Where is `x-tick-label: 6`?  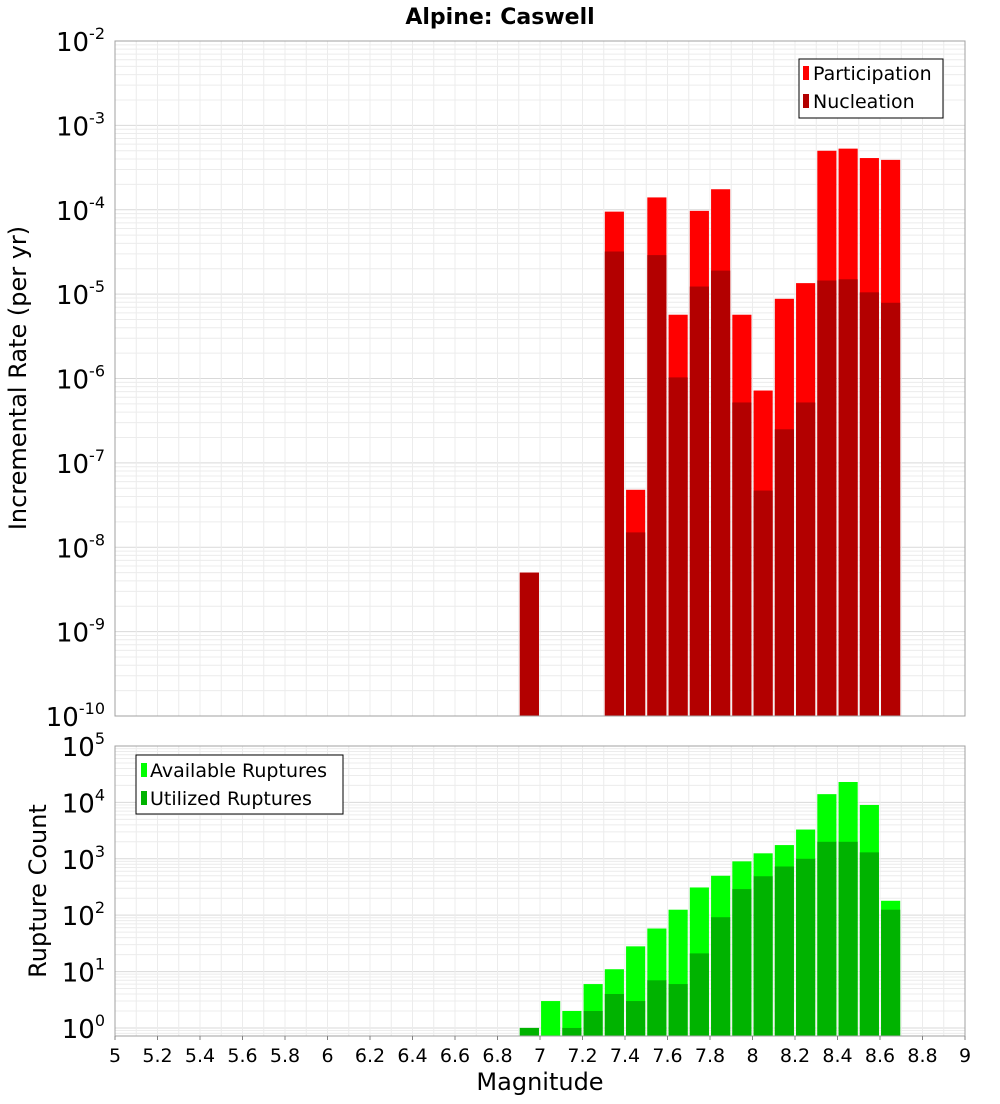
x-tick-label: 6 is located at coordinates (327, 1056).